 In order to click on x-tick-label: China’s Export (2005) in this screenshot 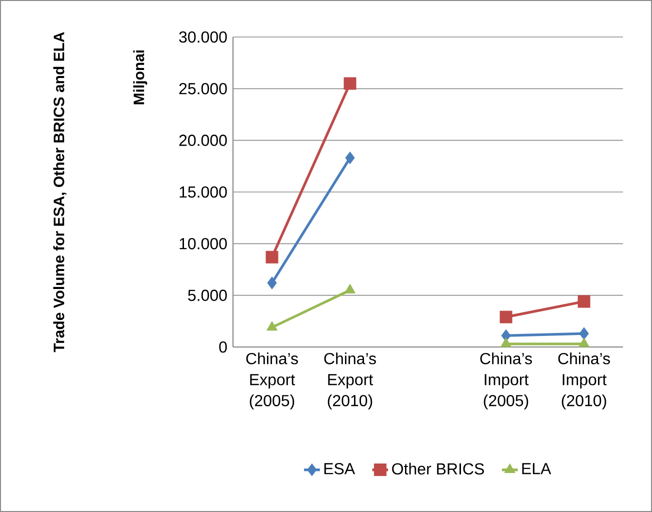, I will do `click(272, 381)`.